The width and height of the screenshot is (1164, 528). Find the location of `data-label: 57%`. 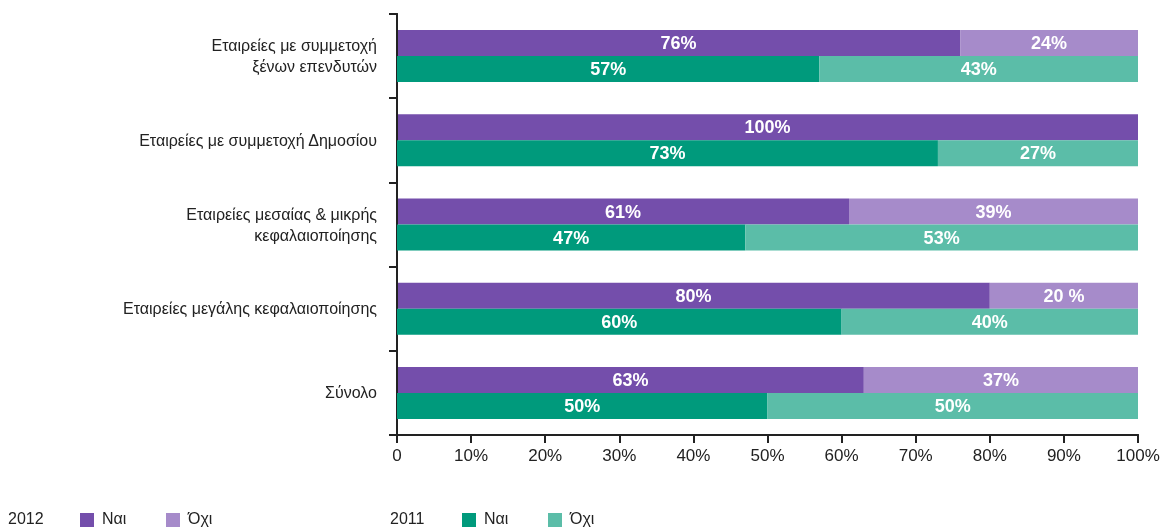

data-label: 57% is located at coordinates (608, 69).